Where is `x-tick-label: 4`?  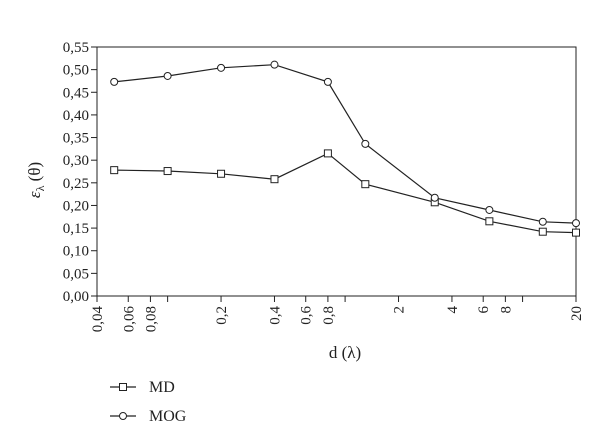
x-tick-label: 4 is located at coordinates (453, 310).